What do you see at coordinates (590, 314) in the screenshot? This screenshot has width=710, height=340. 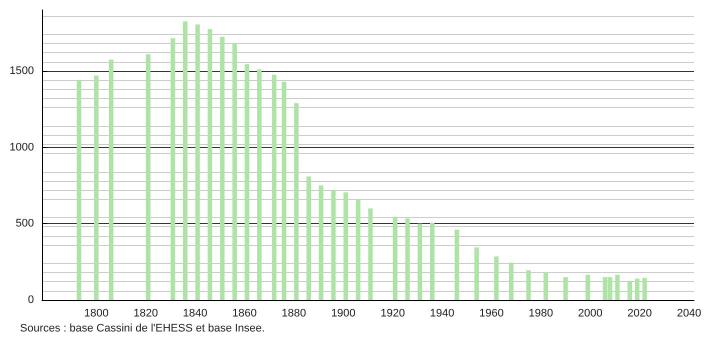 I see `x-tick-label: 2000` at bounding box center [590, 314].